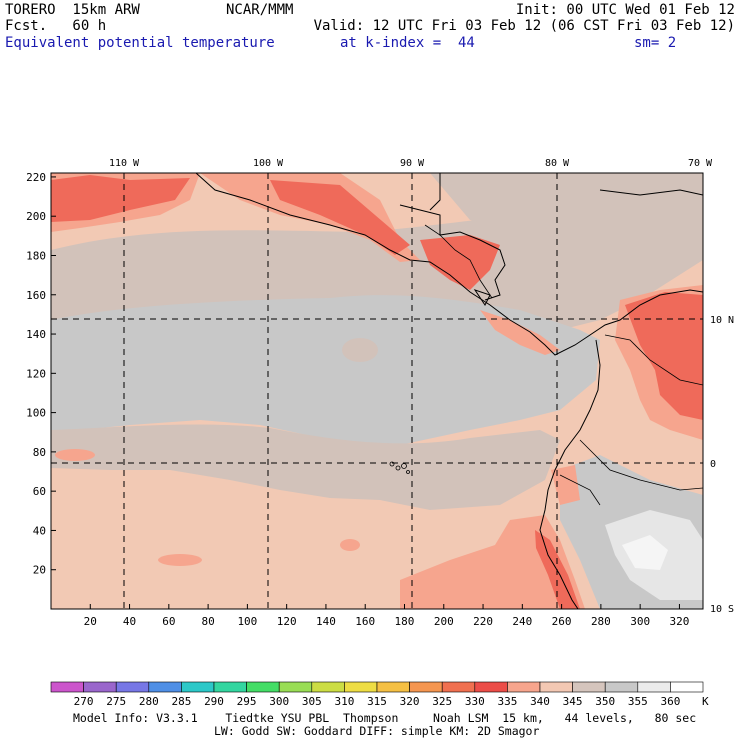  What do you see at coordinates (39, 570) in the screenshot?
I see `y-tick-label: 20` at bounding box center [39, 570].